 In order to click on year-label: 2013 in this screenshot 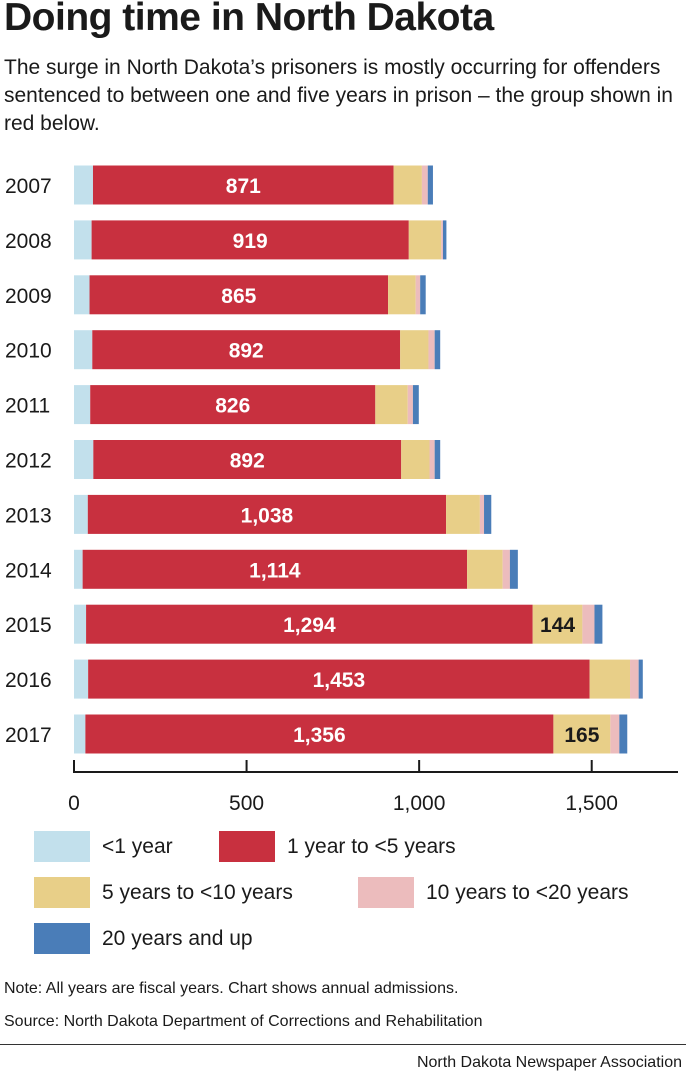, I will do `click(28, 515)`.